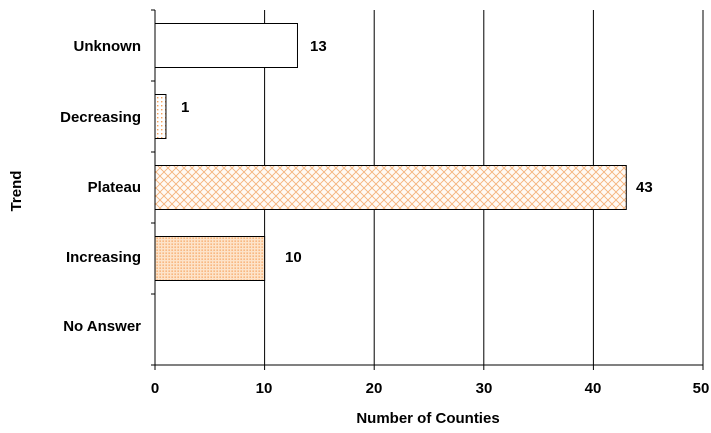  Describe the element at coordinates (701, 388) in the screenshot. I see `x-tick-label-50: 50` at that location.